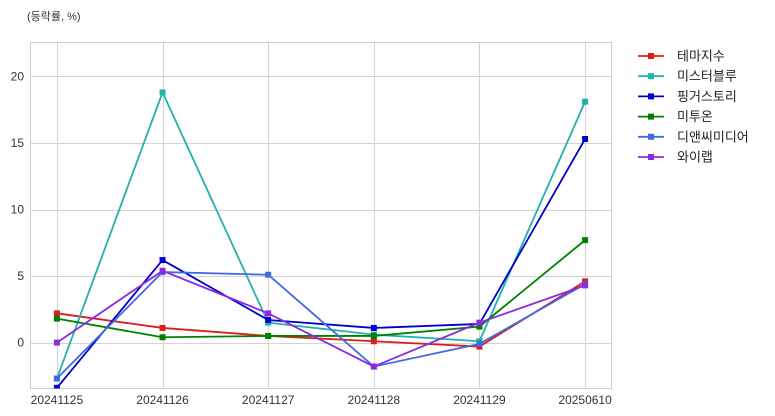 This screenshot has height=416, width=775. Describe the element at coordinates (18, 76) in the screenshot. I see `y-tick-label: 20` at that location.